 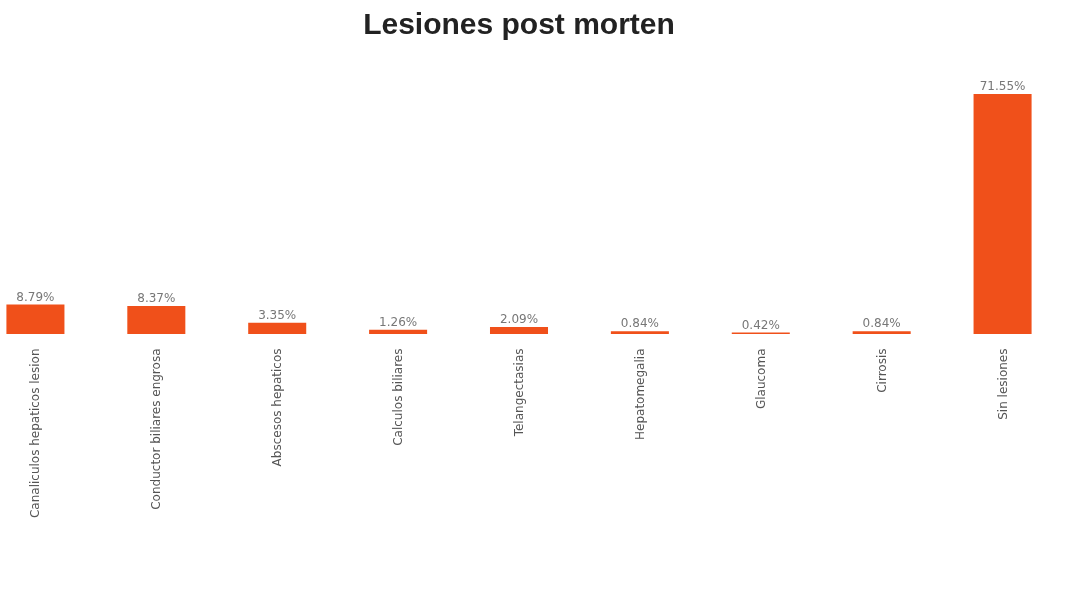 I want to click on x-tick-label: Hepatomegalia, so click(x=639, y=394).